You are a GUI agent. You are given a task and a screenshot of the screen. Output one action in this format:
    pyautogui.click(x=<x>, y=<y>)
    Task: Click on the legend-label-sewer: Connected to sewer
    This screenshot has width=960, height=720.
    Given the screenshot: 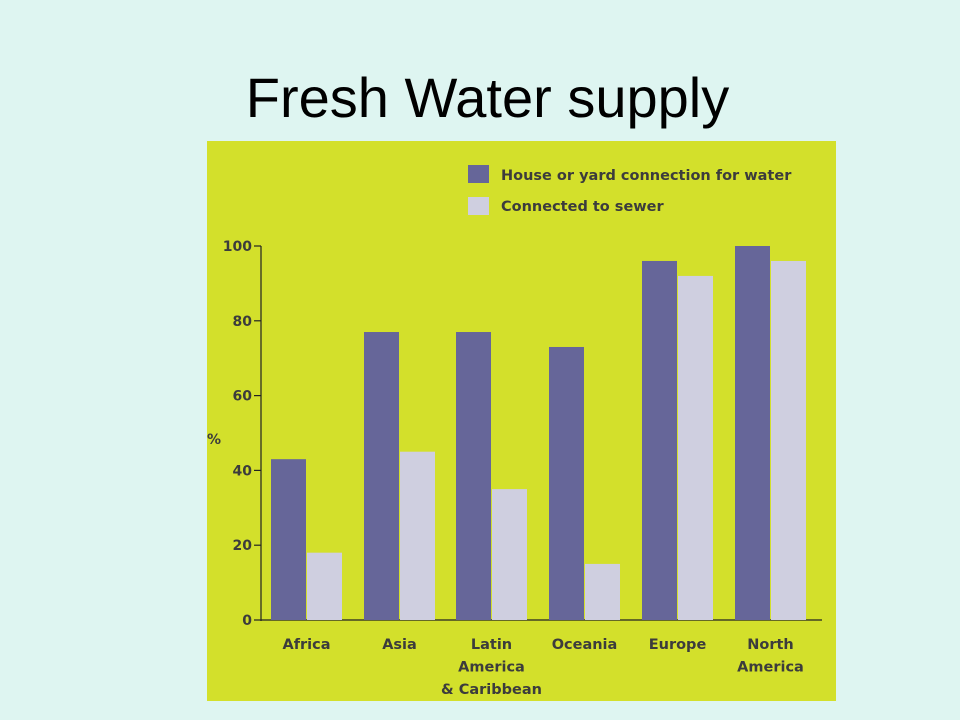 What is the action you would take?
    pyautogui.click(x=583, y=207)
    